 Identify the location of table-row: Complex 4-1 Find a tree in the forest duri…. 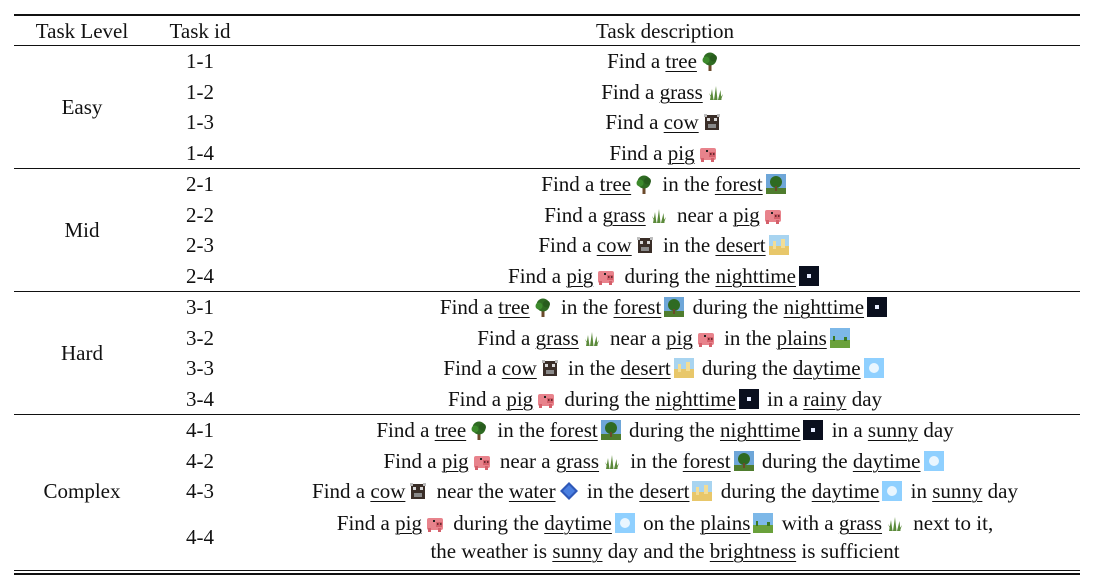
(547, 459).